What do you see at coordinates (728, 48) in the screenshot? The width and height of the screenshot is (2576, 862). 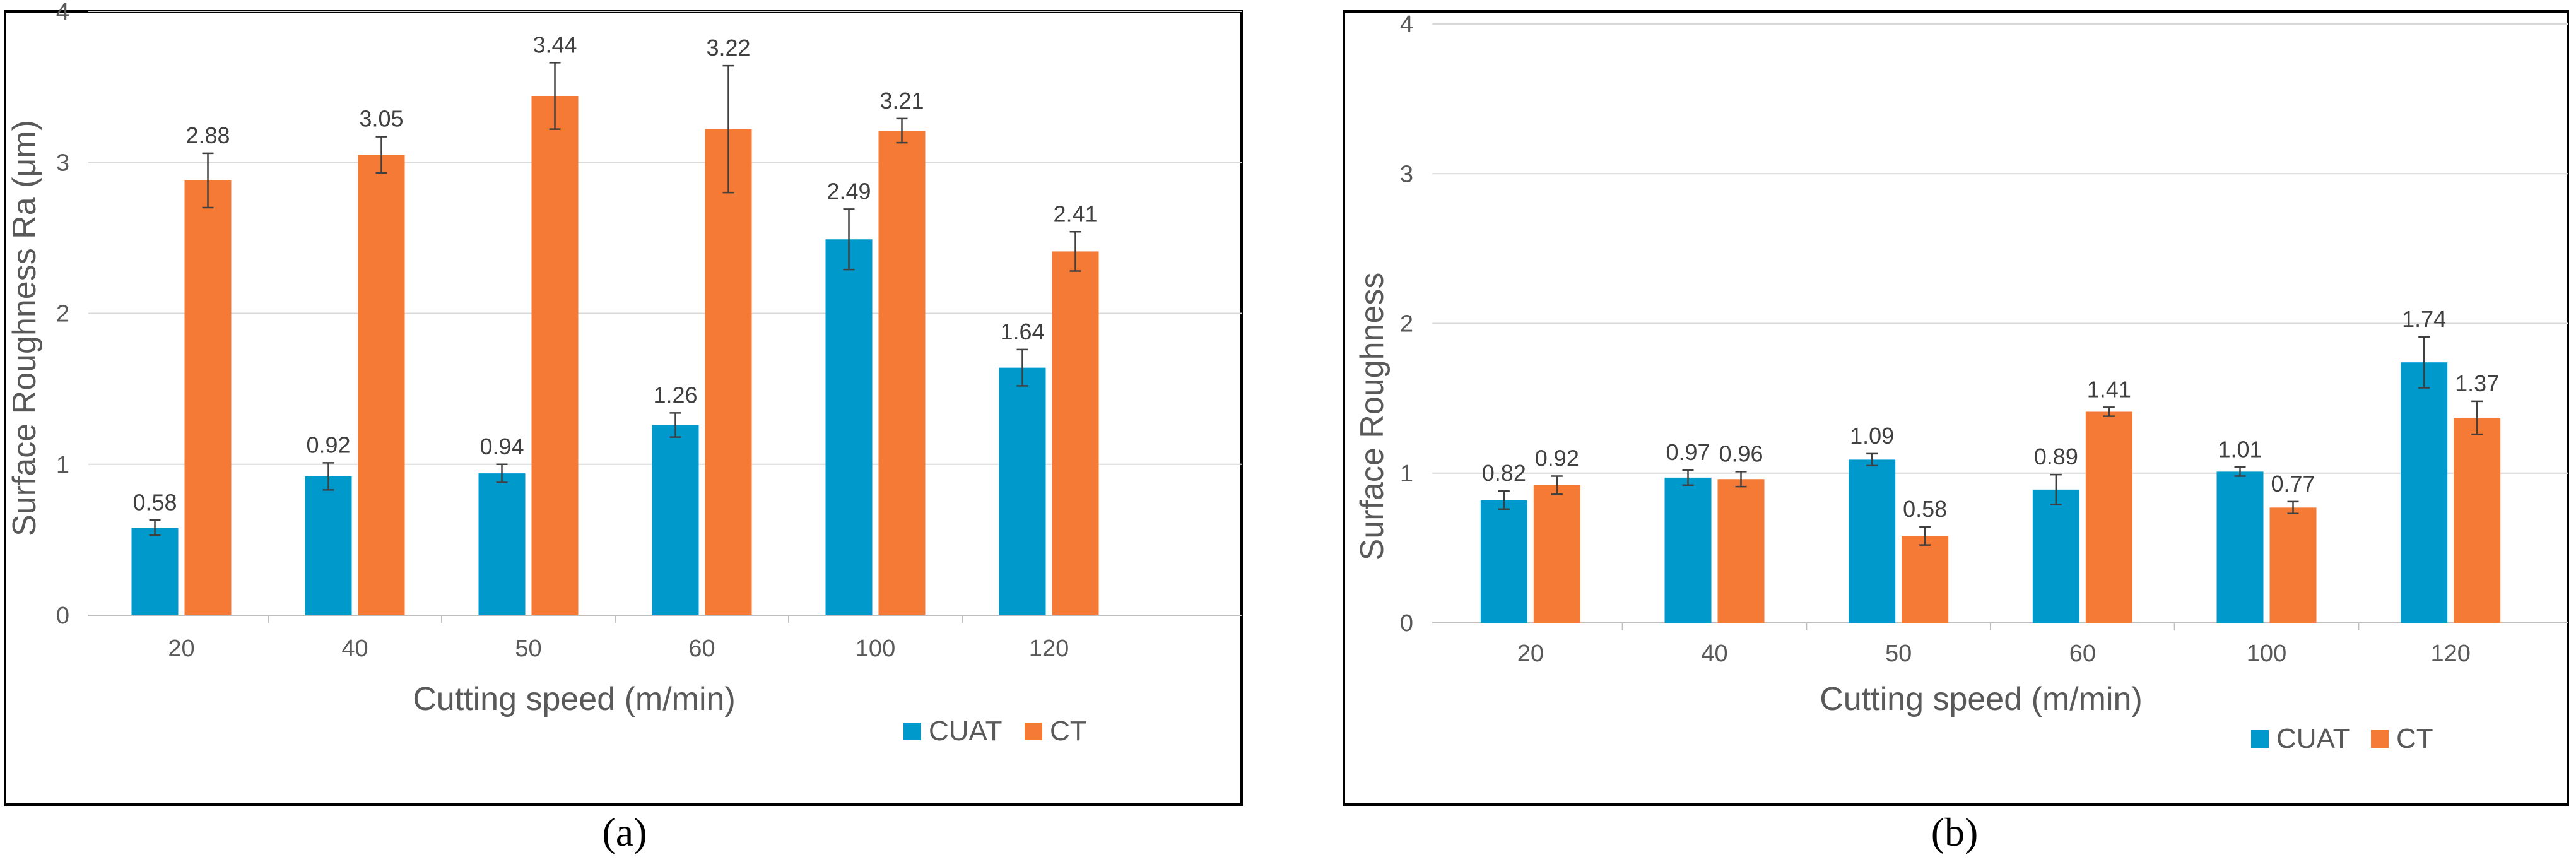 I see `chart-a-data-label-ct: 3.22` at bounding box center [728, 48].